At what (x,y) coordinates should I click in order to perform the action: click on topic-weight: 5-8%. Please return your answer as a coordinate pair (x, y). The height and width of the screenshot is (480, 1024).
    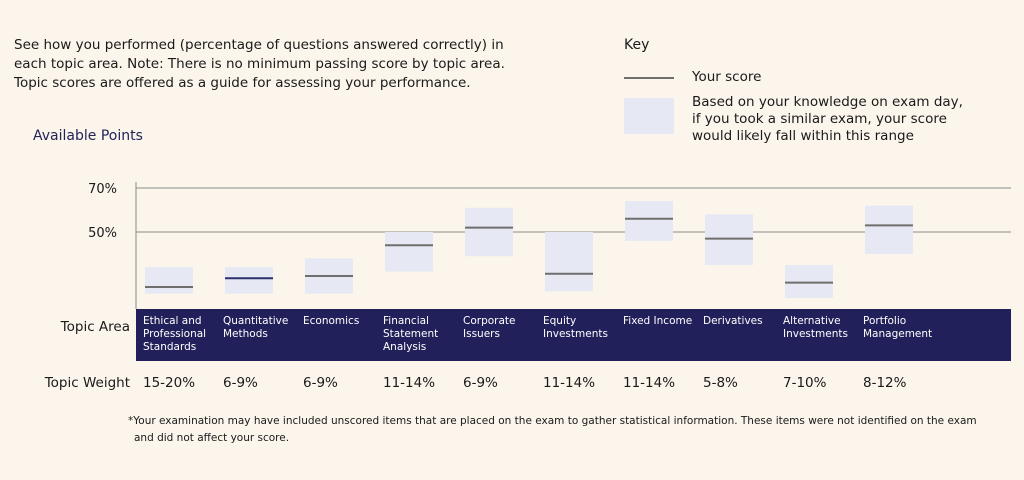
    Looking at the image, I should click on (720, 383).